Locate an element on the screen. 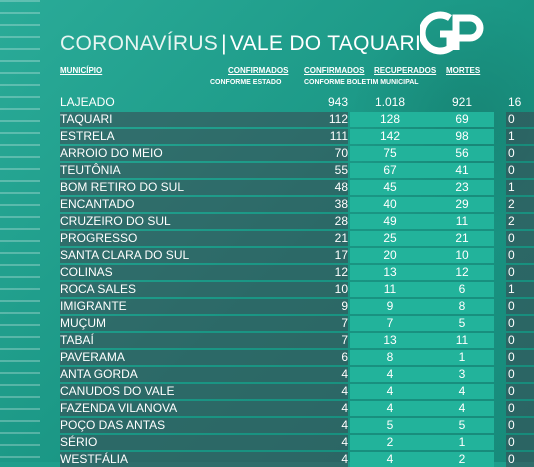 This screenshot has height=467, width=534. mortes-cell: 2 is located at coordinates (520, 204).